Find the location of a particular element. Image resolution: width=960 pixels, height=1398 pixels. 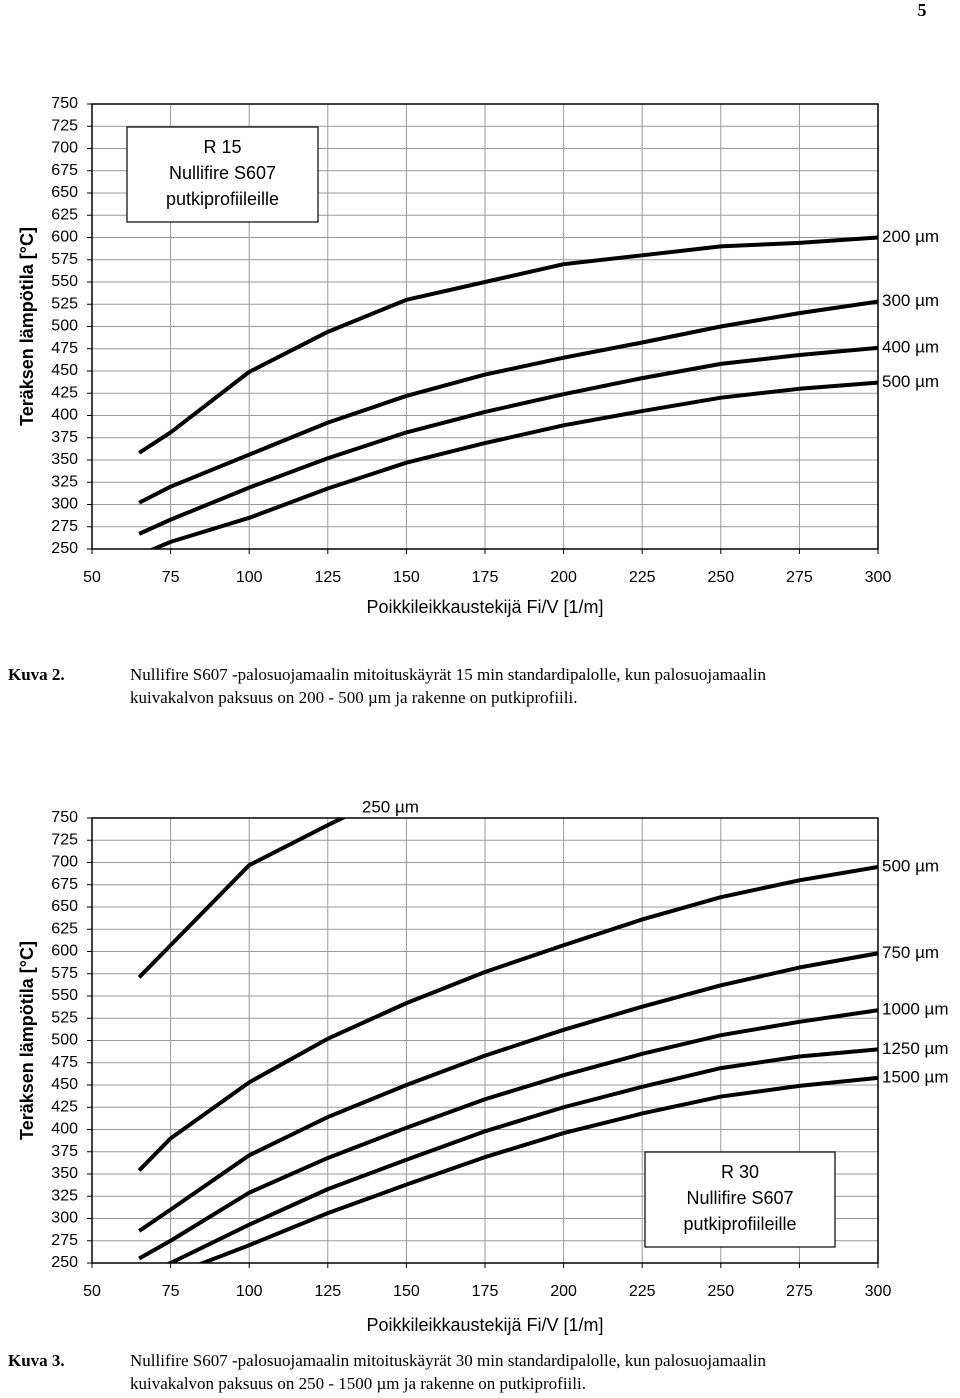

page-number: 5 is located at coordinates (922, 10).